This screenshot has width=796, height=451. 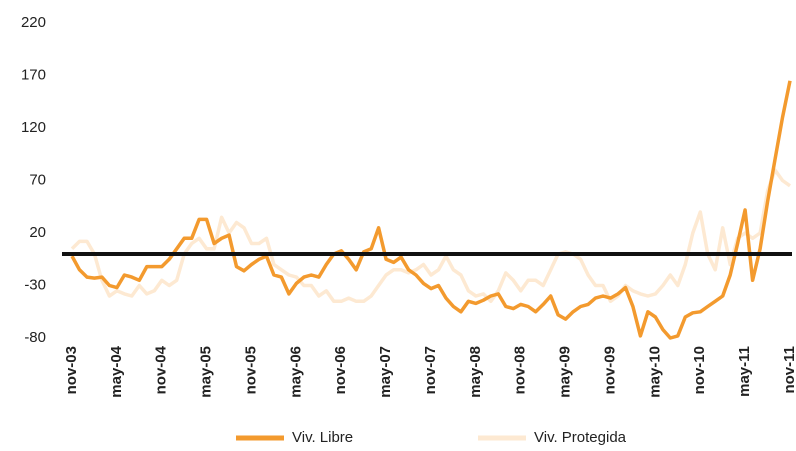 I want to click on y-tick-label: 20, so click(x=37, y=232).